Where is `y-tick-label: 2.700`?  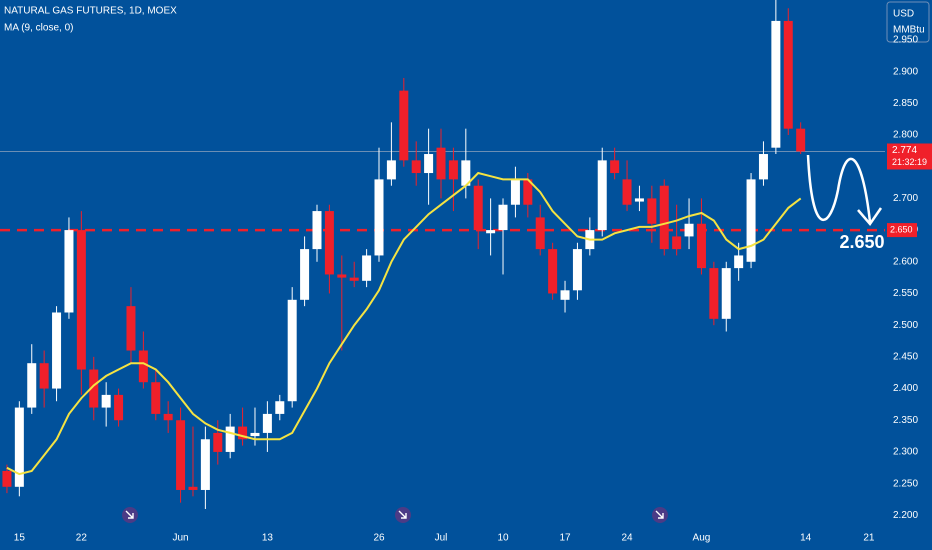
y-tick-label: 2.700 is located at coordinates (905, 198).